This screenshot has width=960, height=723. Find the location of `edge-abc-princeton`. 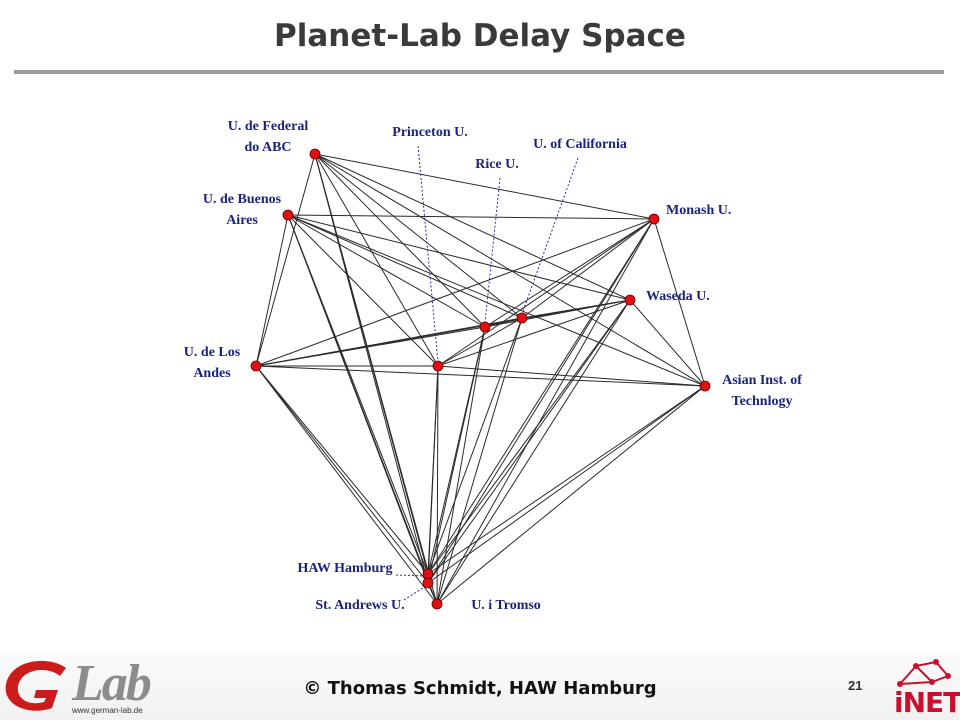

edge-abc-princeton is located at coordinates (376, 260).